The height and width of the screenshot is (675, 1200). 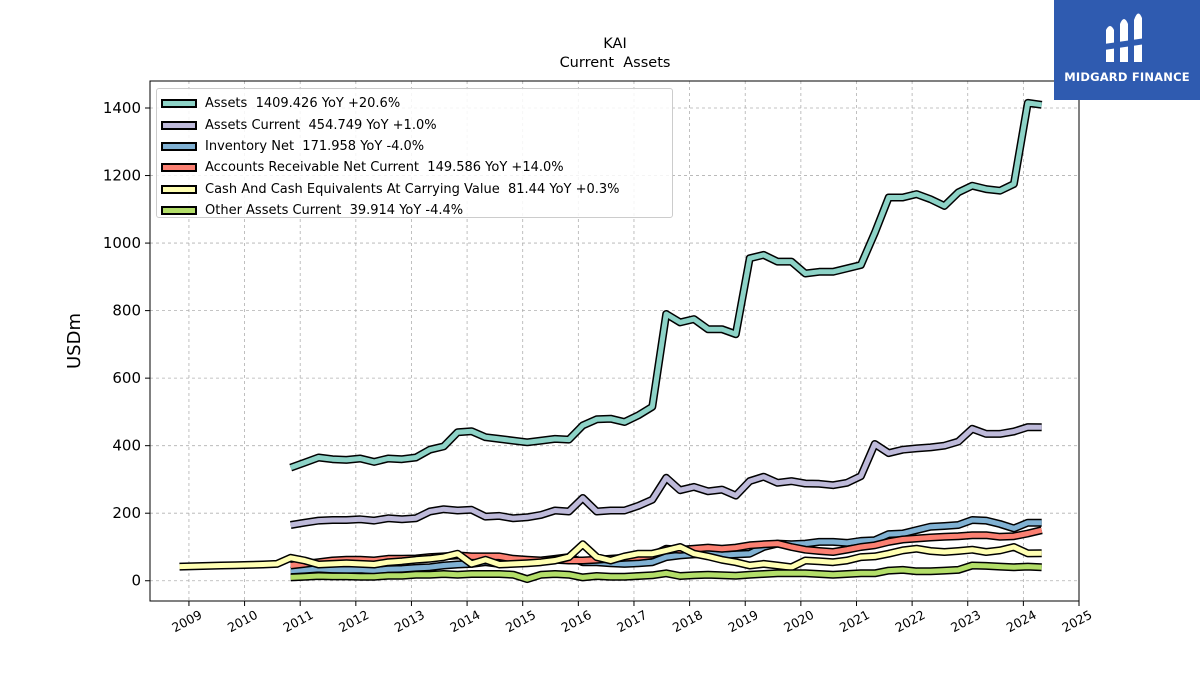 What do you see at coordinates (179, 125) in the screenshot?
I see `legend-swatch-assets-current` at bounding box center [179, 125].